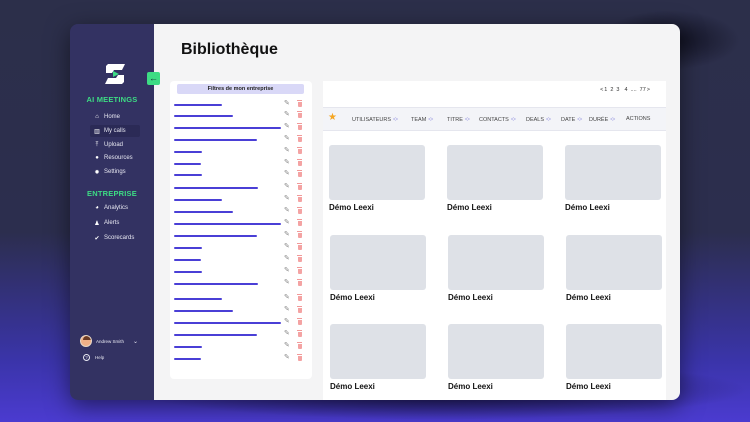  Describe the element at coordinates (612, 90) in the screenshot. I see `pagination-page-2: 2` at that location.